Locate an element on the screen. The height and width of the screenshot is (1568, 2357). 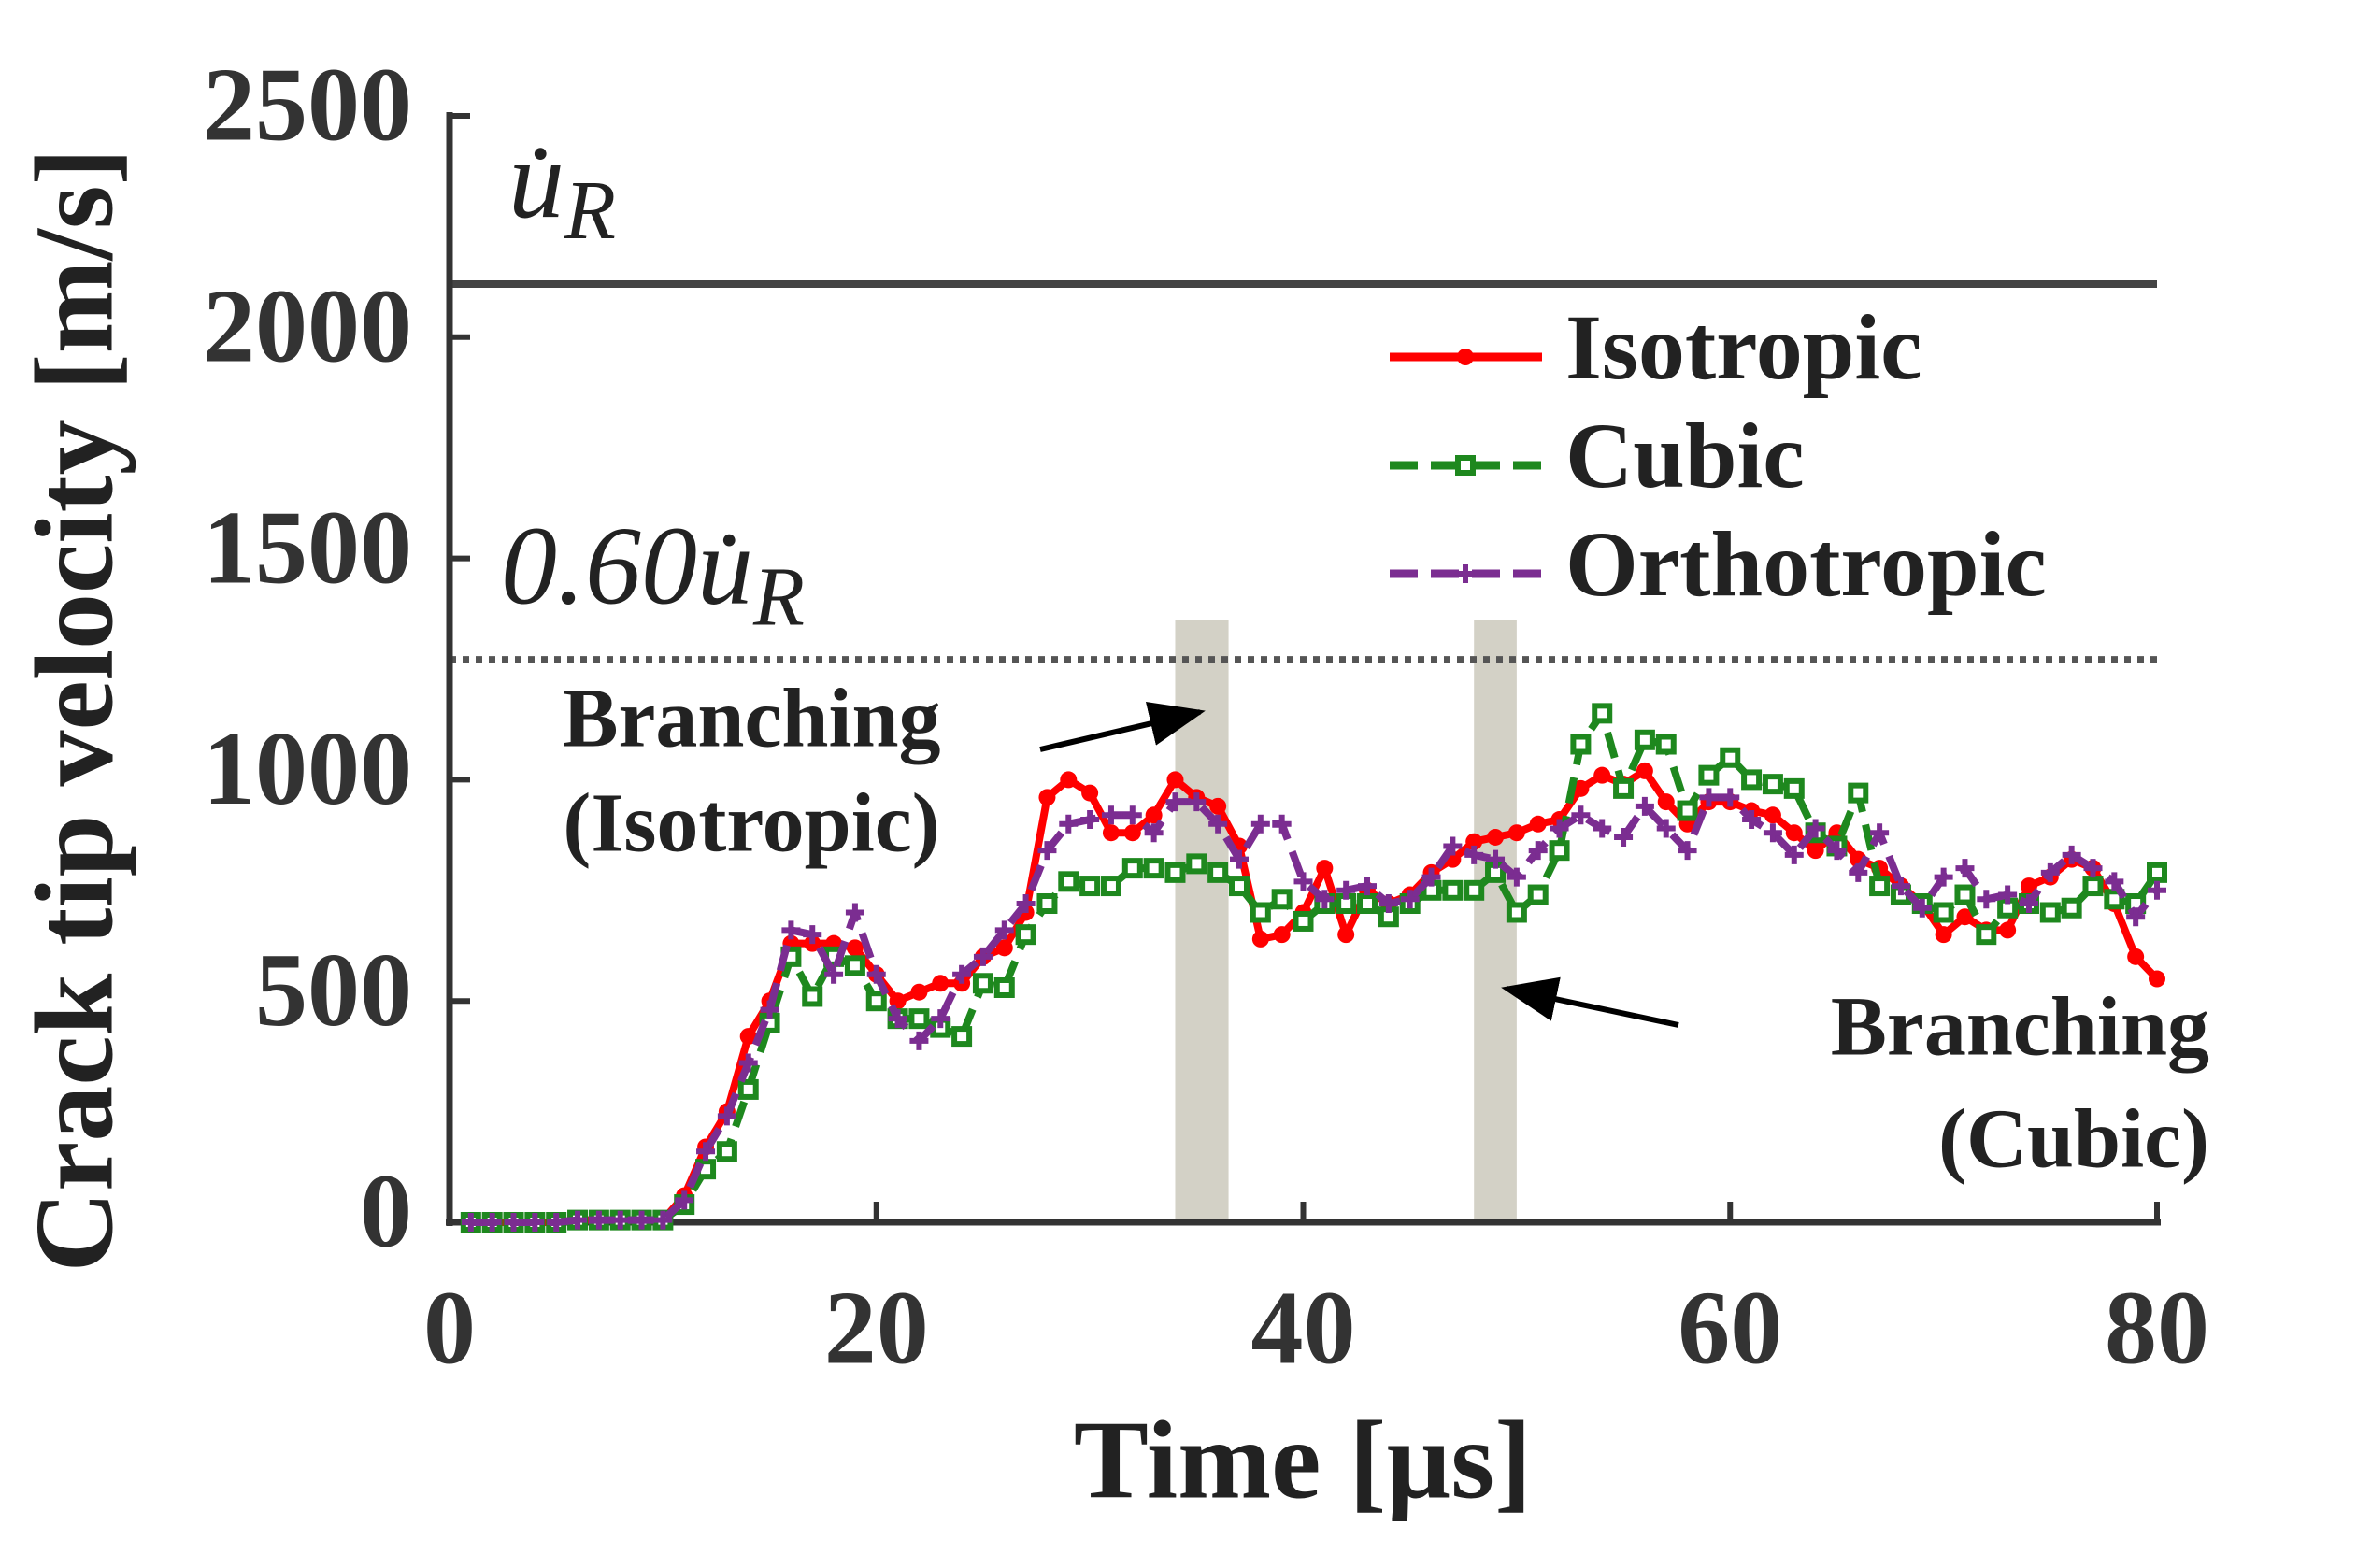
x-axis-label: Time [µs] is located at coordinates (1303, 1460).